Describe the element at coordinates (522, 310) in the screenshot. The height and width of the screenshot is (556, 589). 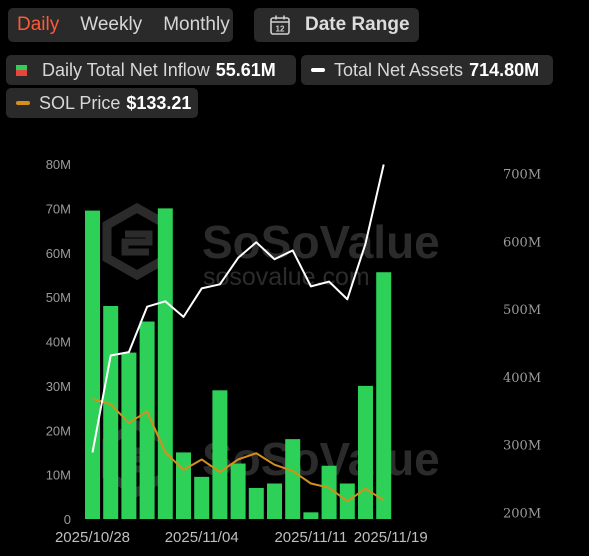
I see `right-tick-label: 500M` at that location.